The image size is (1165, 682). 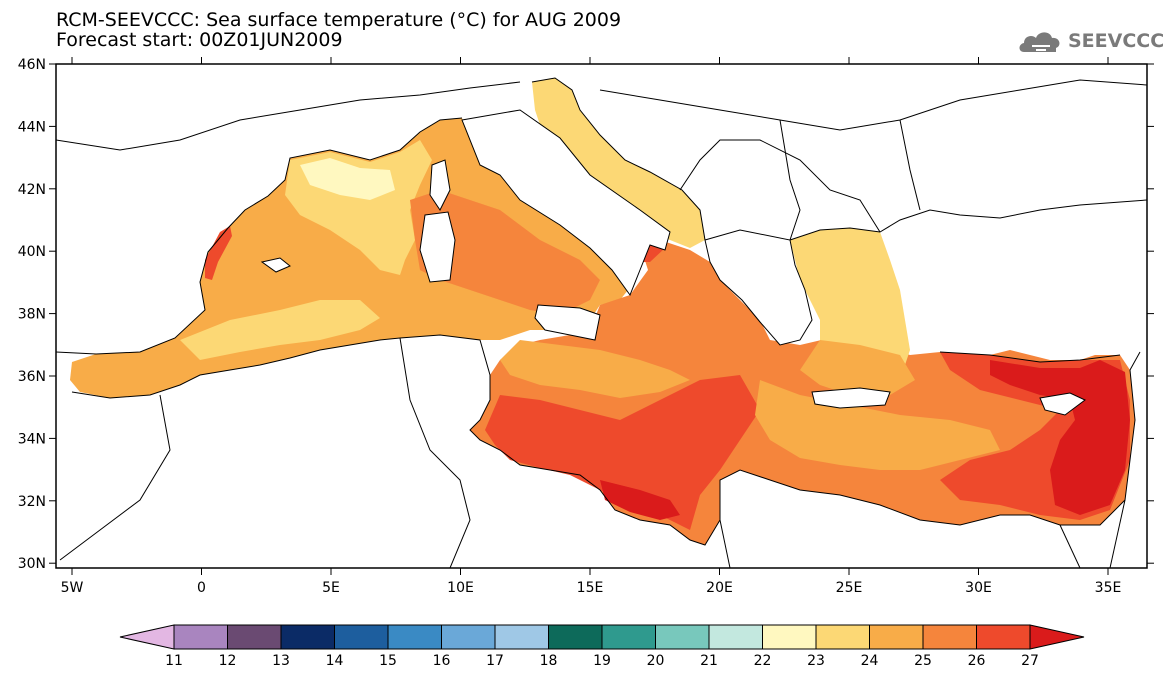 What do you see at coordinates (618, 163) in the screenshot?
I see `adriatic-sea` at bounding box center [618, 163].